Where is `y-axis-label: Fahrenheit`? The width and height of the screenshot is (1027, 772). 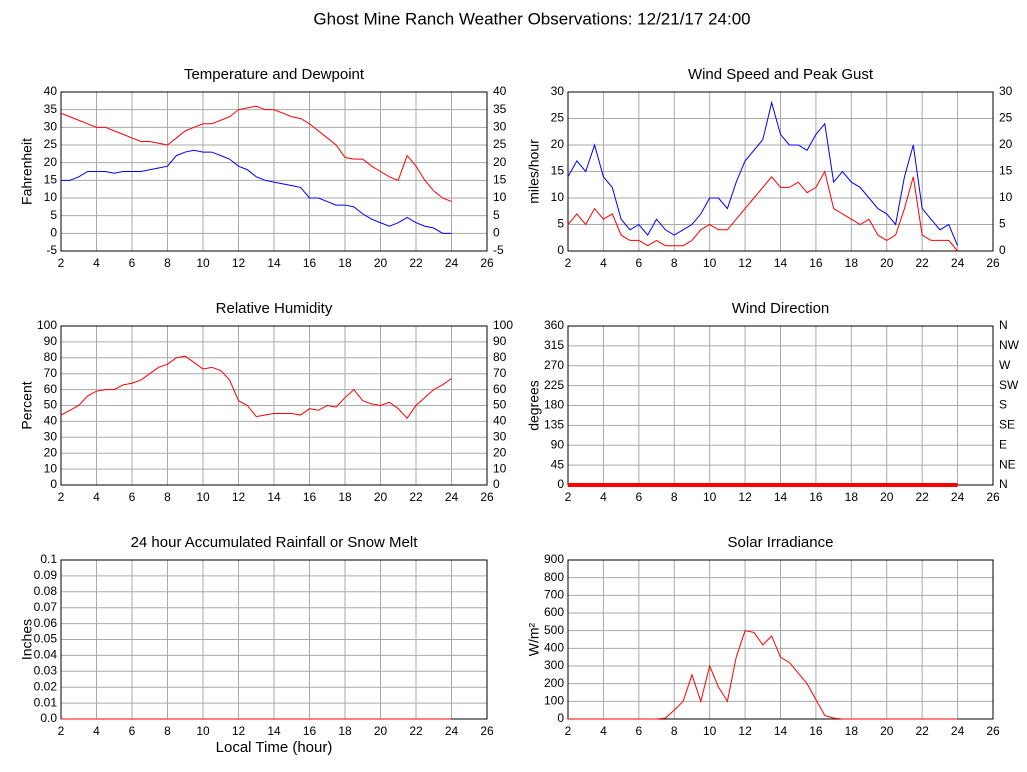 y-axis-label: Fahrenheit is located at coordinates (27, 171).